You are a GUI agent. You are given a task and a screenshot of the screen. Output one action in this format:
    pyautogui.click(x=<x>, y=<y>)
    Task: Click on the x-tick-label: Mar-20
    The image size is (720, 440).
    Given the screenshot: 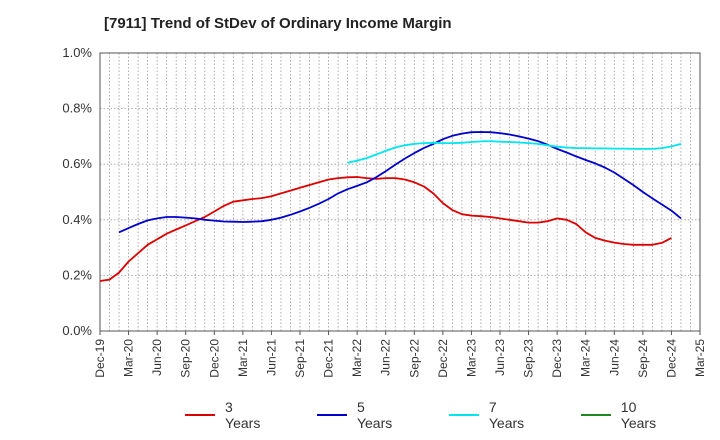 What is the action you would take?
    pyautogui.click(x=129, y=358)
    